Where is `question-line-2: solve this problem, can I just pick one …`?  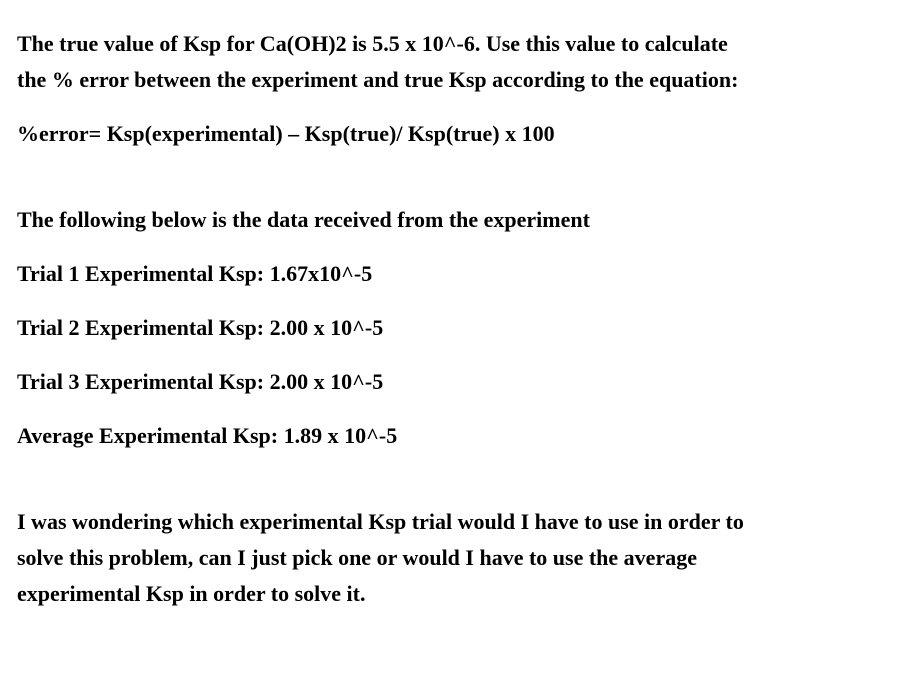 question-line-2: solve this problem, can I just pick one … is located at coordinates (357, 557).